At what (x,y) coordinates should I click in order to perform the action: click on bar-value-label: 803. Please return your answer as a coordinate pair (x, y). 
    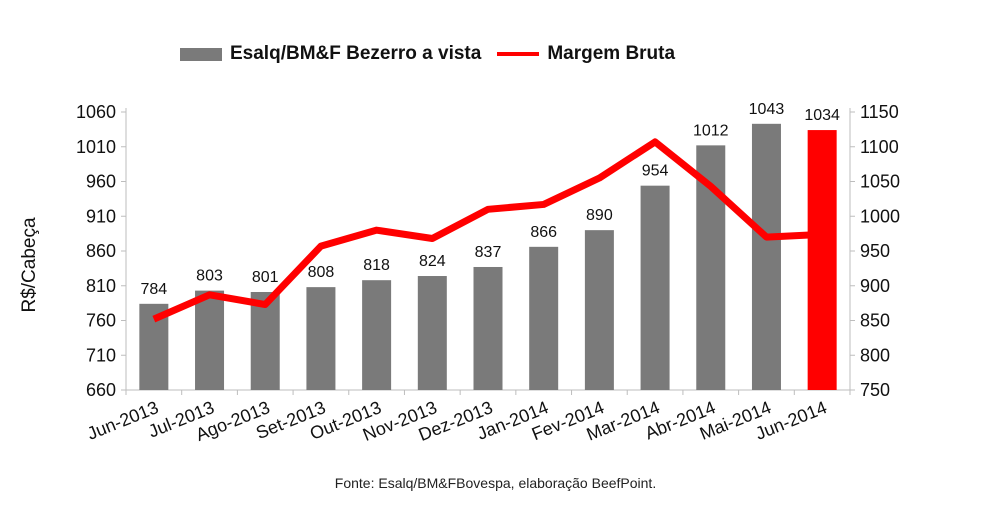
    Looking at the image, I should click on (209, 276).